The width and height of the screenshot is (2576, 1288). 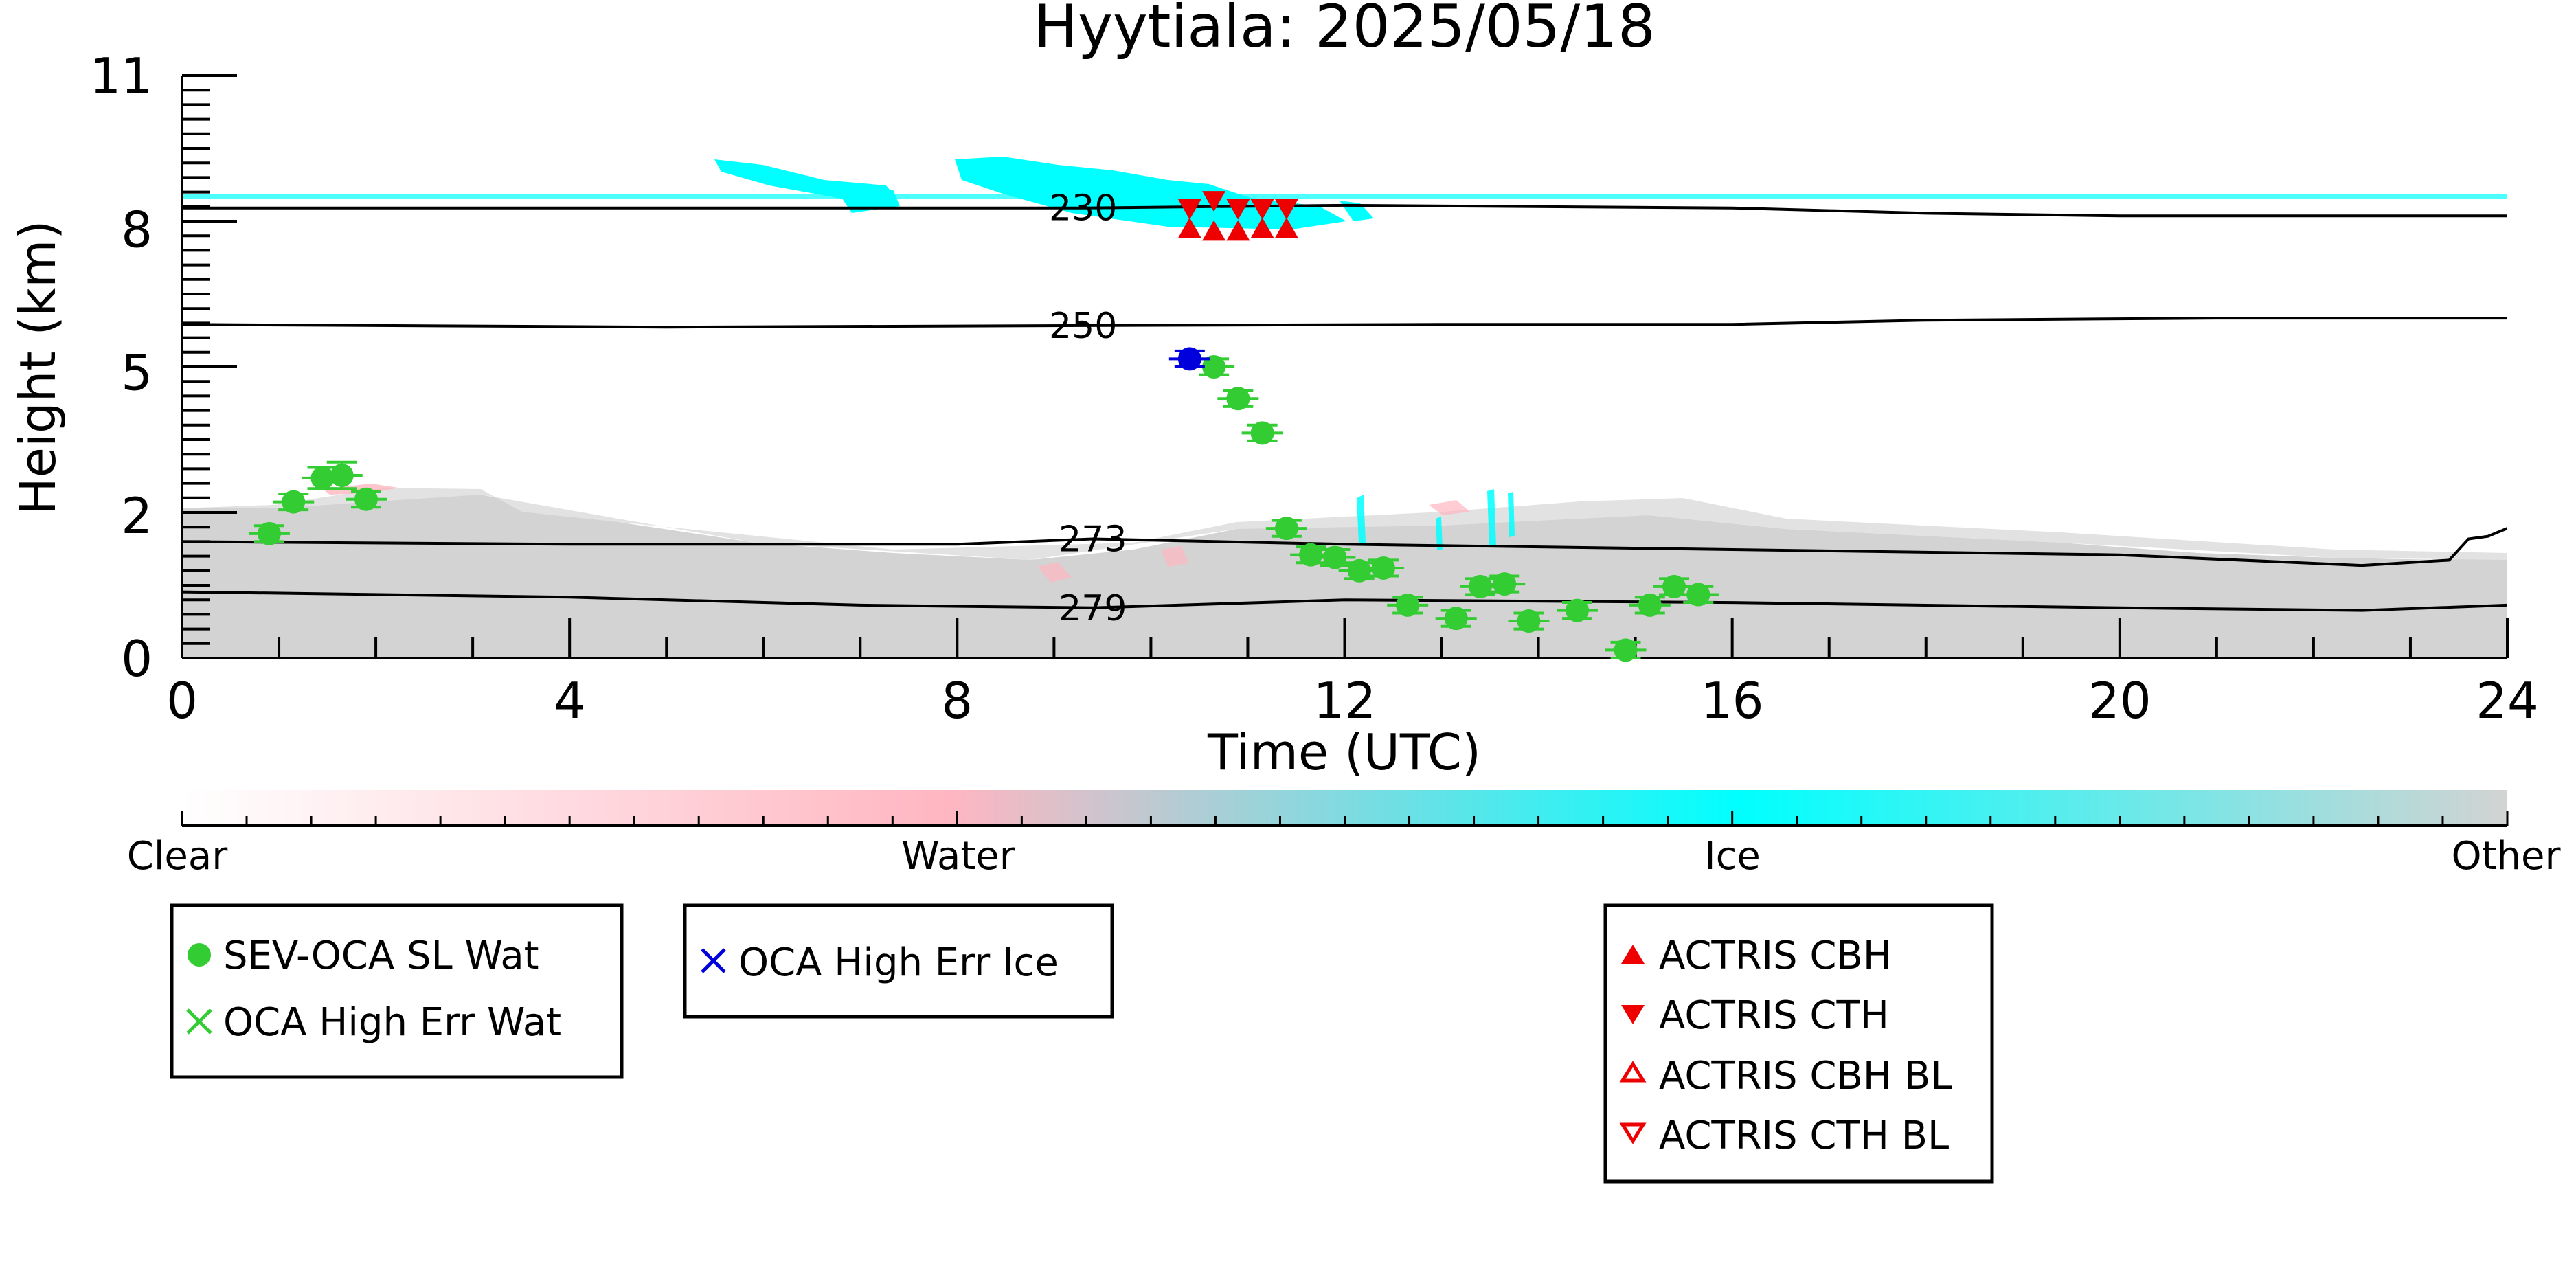 I want to click on legend-box-ice, so click(x=898, y=961).